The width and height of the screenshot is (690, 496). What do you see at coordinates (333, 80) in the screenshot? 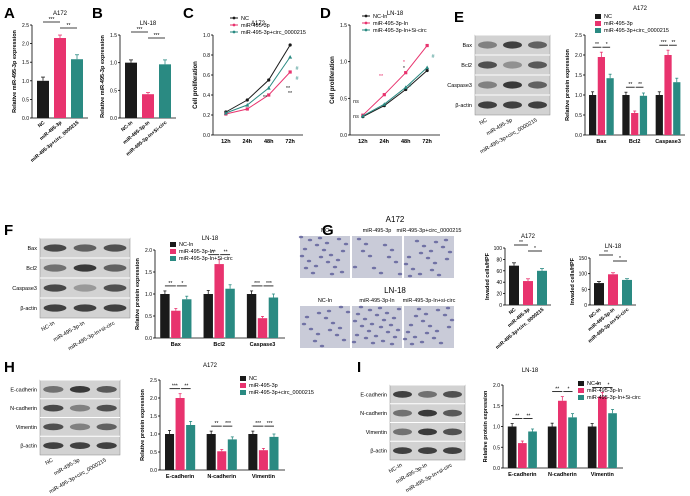
I see `d-y-label: Cell proliferation` at bounding box center [333, 80].